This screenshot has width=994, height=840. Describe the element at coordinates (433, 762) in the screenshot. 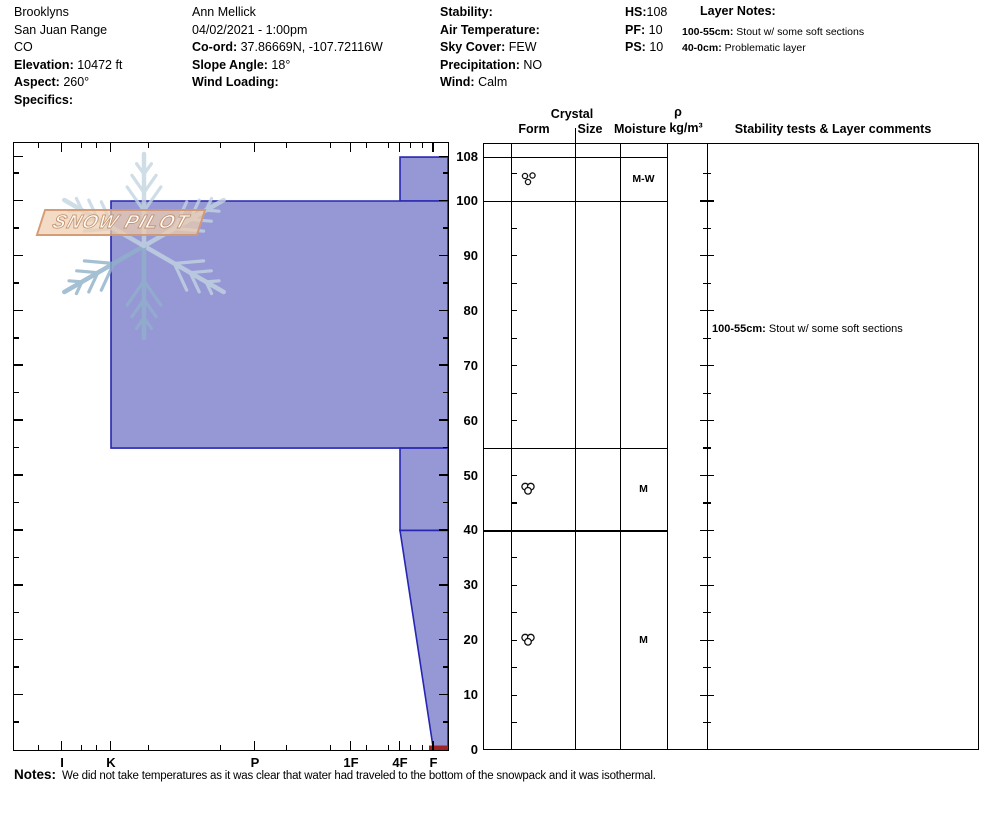

I see `hardness-label: F` at that location.